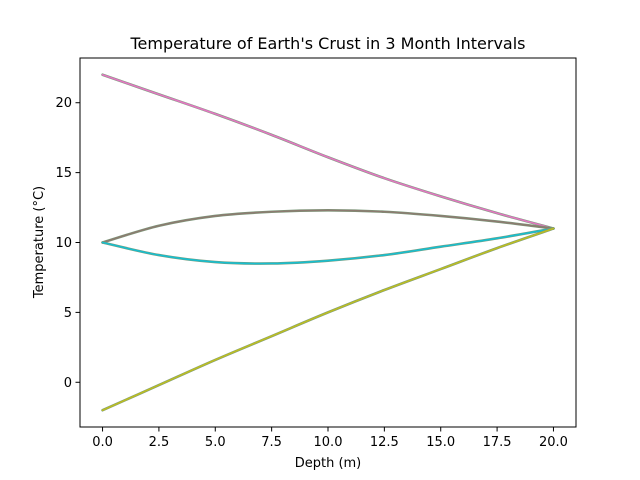 The width and height of the screenshot is (640, 480). I want to click on y-axis: 0 5 10 15 20, so click(67, 243).